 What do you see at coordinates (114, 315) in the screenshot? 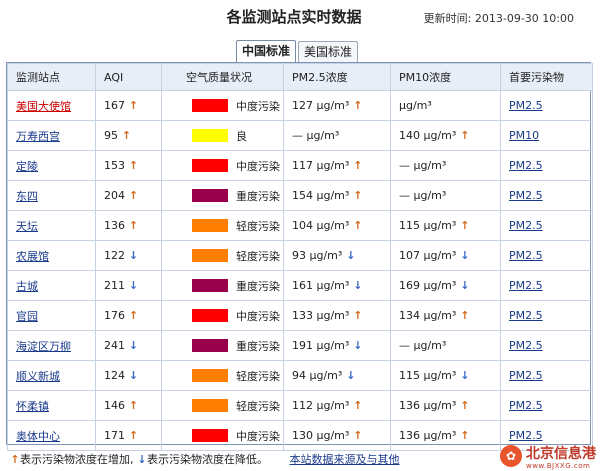
I see `aqi-value: 176` at bounding box center [114, 315].